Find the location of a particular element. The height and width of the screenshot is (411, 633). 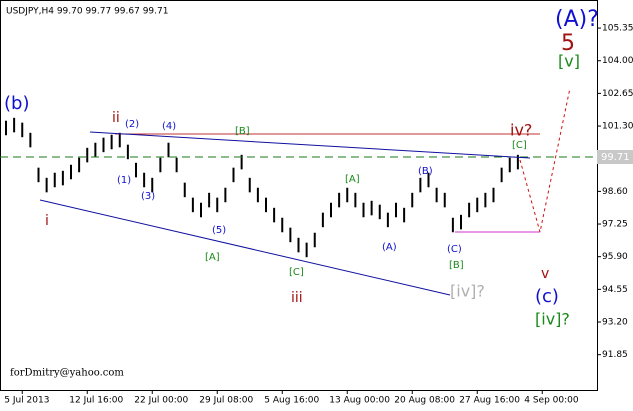

wave-label: 5 is located at coordinates (568, 43).